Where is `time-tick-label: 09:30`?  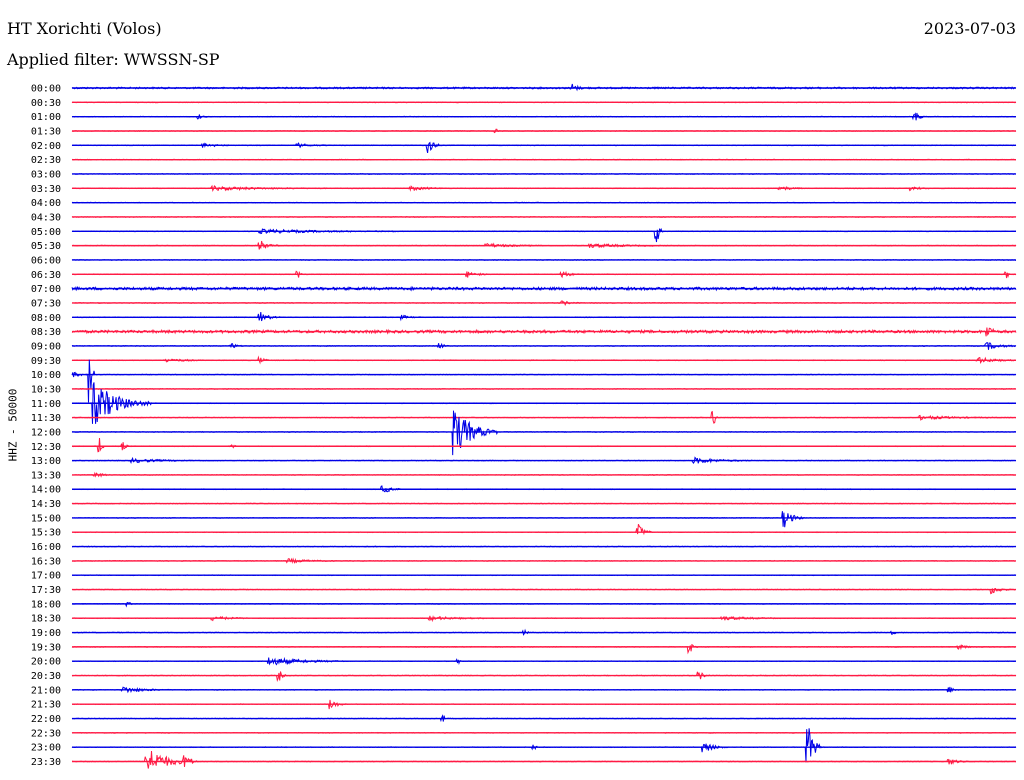 time-tick-label: 09:30 is located at coordinates (46, 361).